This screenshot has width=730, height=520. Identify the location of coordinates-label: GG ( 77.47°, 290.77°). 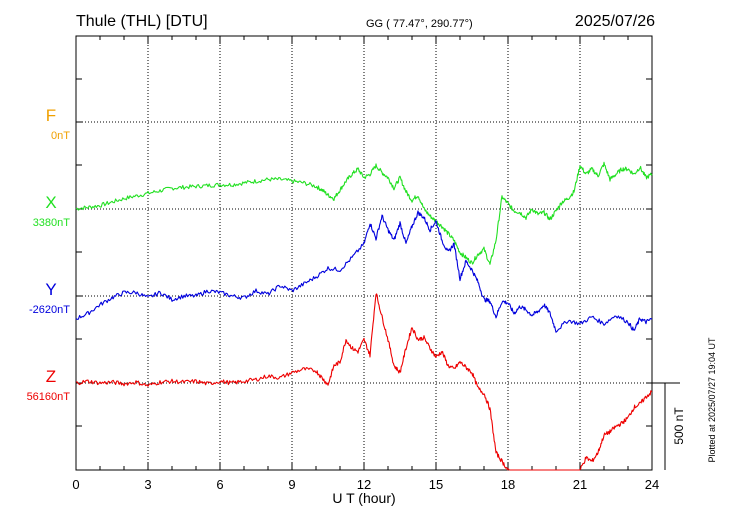
(419, 24).